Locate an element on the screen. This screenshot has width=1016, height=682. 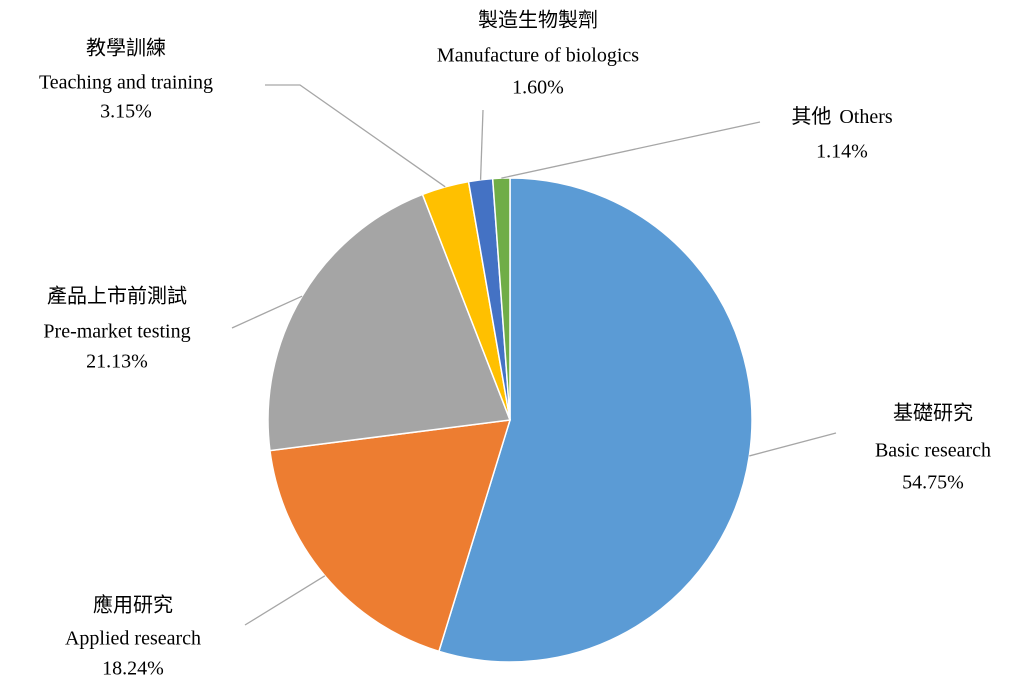
label-zh: 製造生物製劑 is located at coordinates (538, 20).